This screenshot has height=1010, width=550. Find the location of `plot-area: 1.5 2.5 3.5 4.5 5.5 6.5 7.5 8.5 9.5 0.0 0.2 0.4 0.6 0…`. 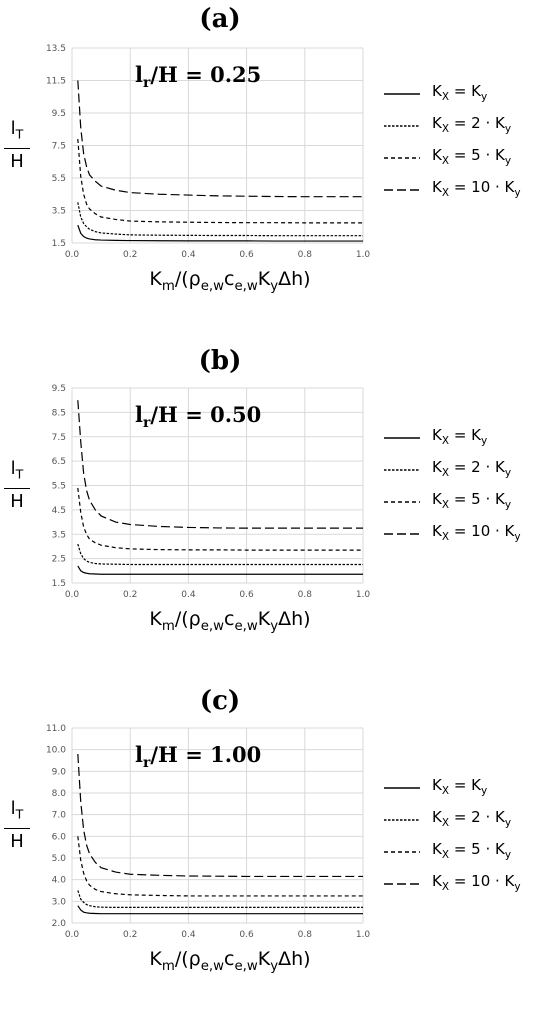

plot-area: 1.5 2.5 3.5 4.5 5.5 6.5 7.5 8.5 9.5 0.0 0.2 0.4 0.6 0… is located at coordinates (211, 492).